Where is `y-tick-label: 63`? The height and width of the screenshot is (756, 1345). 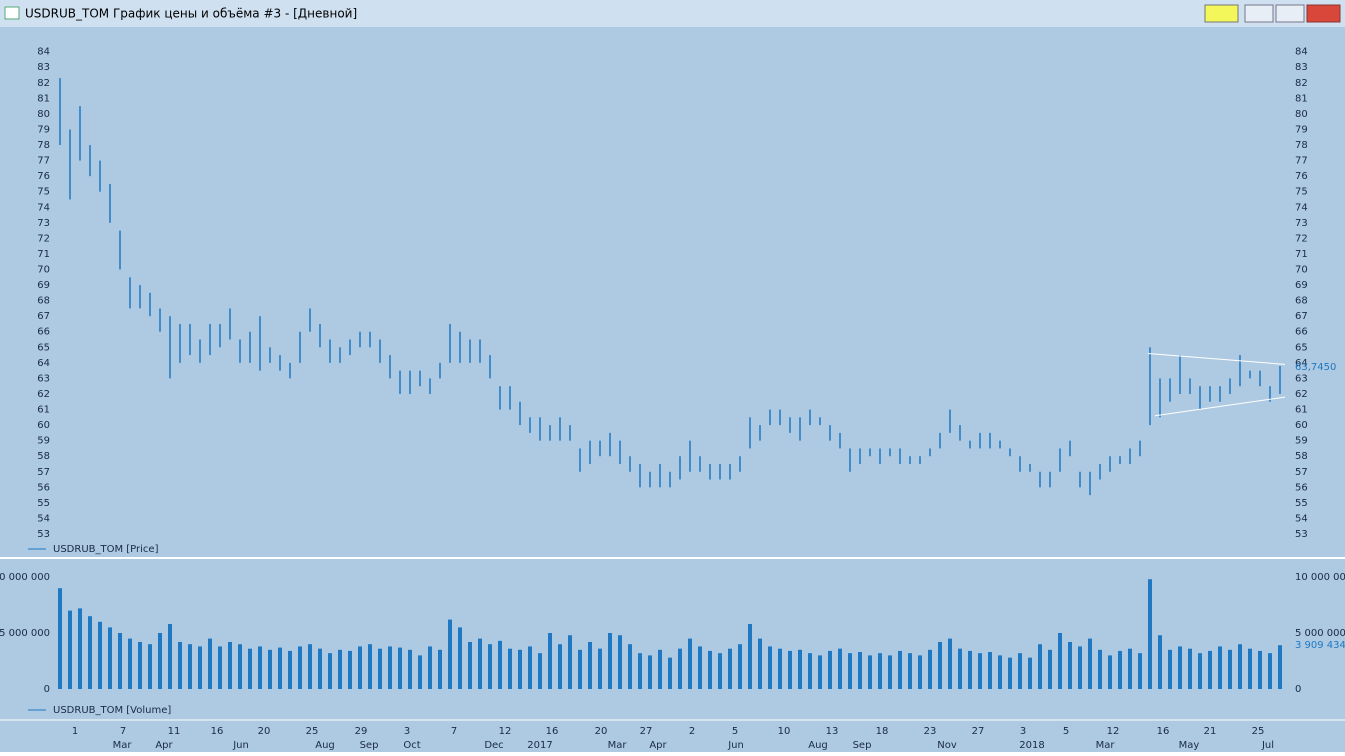 y-tick-label: 63 is located at coordinates (43, 378).